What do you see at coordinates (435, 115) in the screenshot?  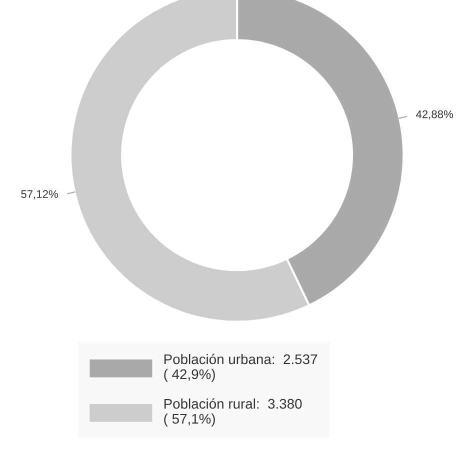 I see `data-label: 42,88%` at bounding box center [435, 115].